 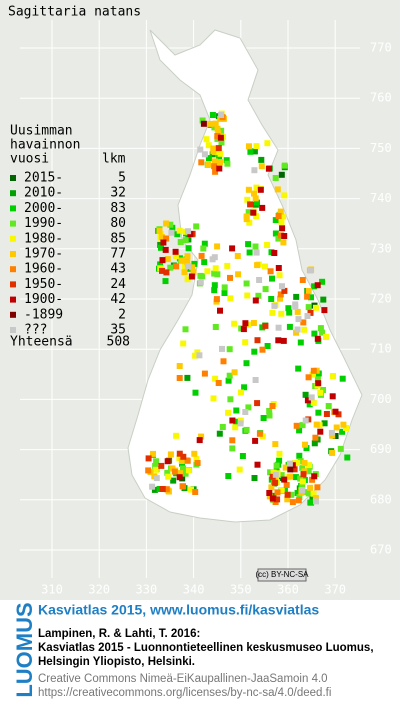 What do you see at coordinates (43, 269) in the screenshot?
I see `legend-label: 1960-` at bounding box center [43, 269].